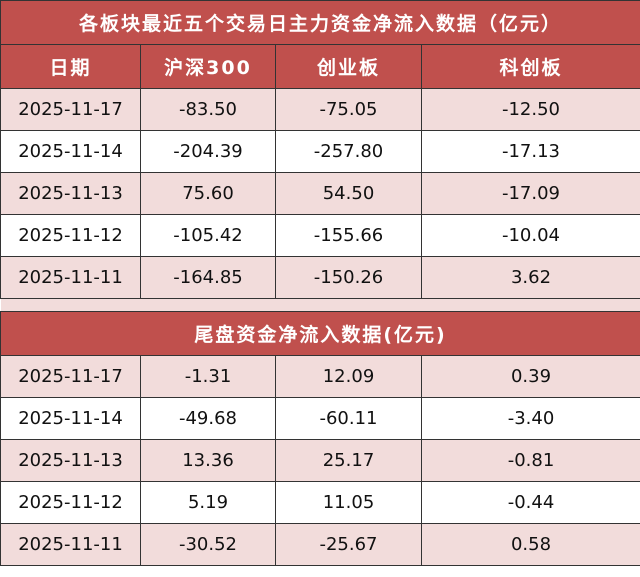 This screenshot has height=577, width=640. Describe the element at coordinates (530, 376) in the screenshot. I see `star-cell: 0.39` at that location.